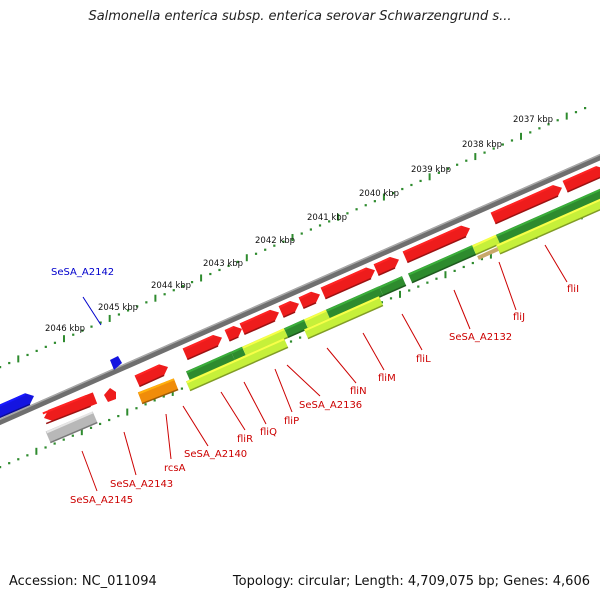 The width and height of the screenshot is (600, 600). I want to click on gene-forward-8-shine, so click(522, 200).